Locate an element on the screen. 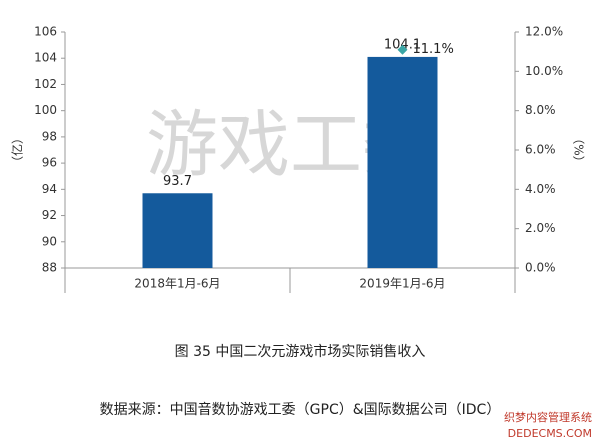 The height and width of the screenshot is (445, 600). data-label: 93.7 is located at coordinates (177, 181).